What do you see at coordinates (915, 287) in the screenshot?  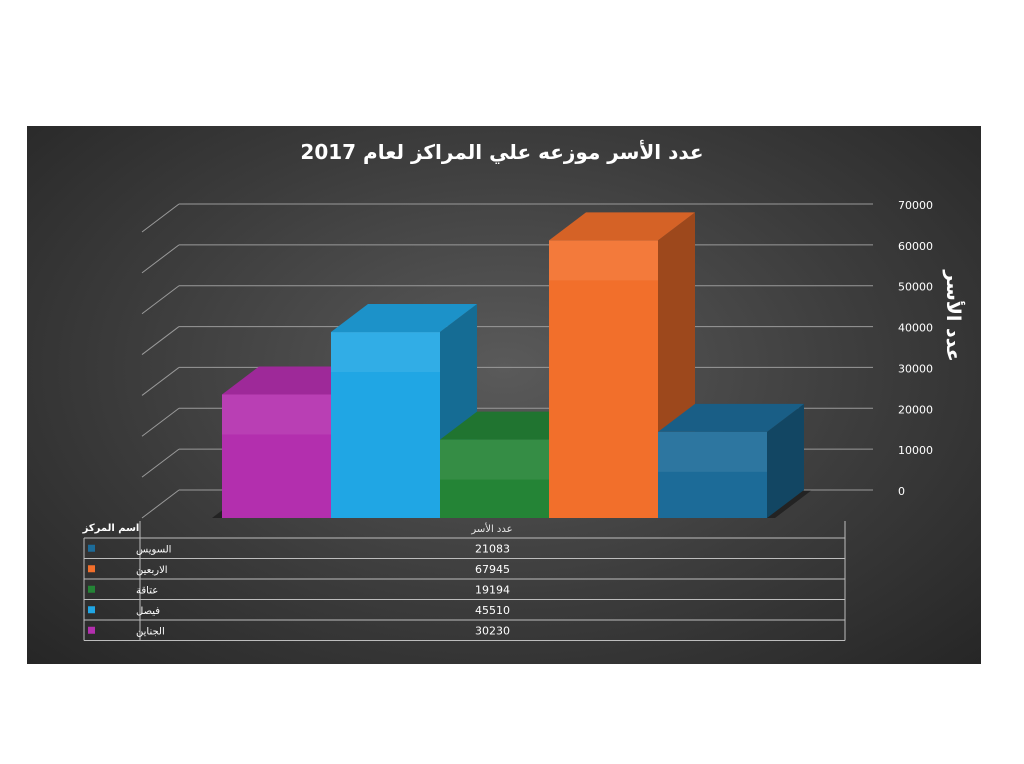 I see `y-tick-label: 50000` at bounding box center [915, 287].